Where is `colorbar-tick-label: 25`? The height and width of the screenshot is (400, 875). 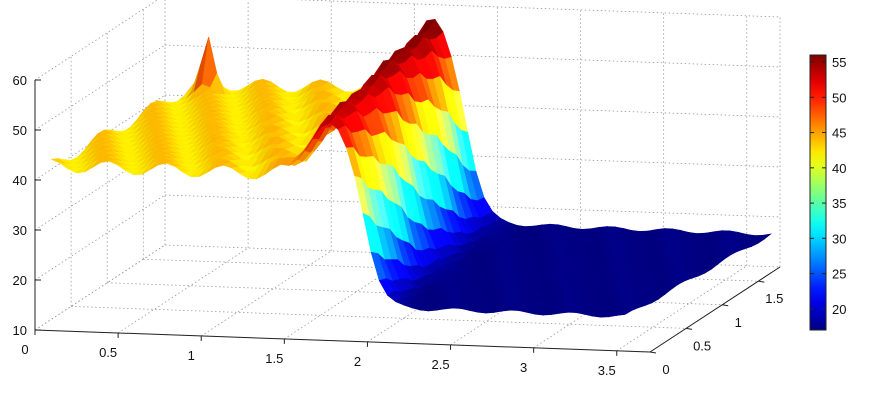 colorbar-tick-label: 25 is located at coordinates (839, 274).